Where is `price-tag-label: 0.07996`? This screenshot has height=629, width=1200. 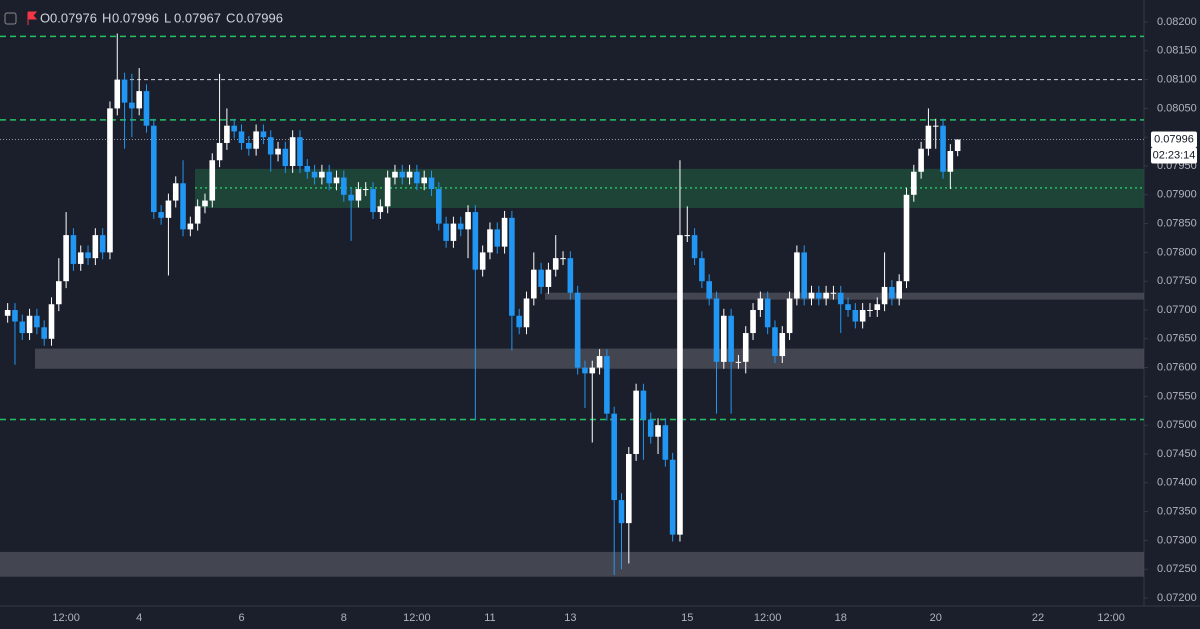 price-tag-label: 0.07996 is located at coordinates (1174, 139).